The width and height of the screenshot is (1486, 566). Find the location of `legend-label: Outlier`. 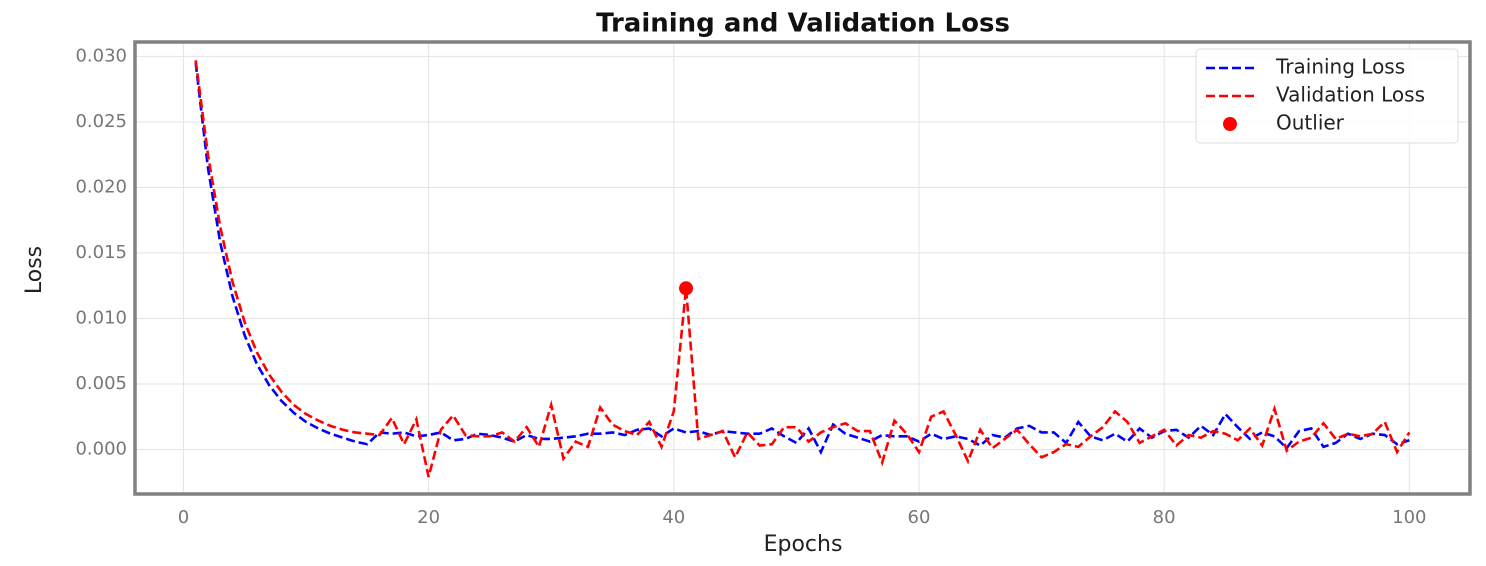

legend-label: Outlier is located at coordinates (1310, 123).